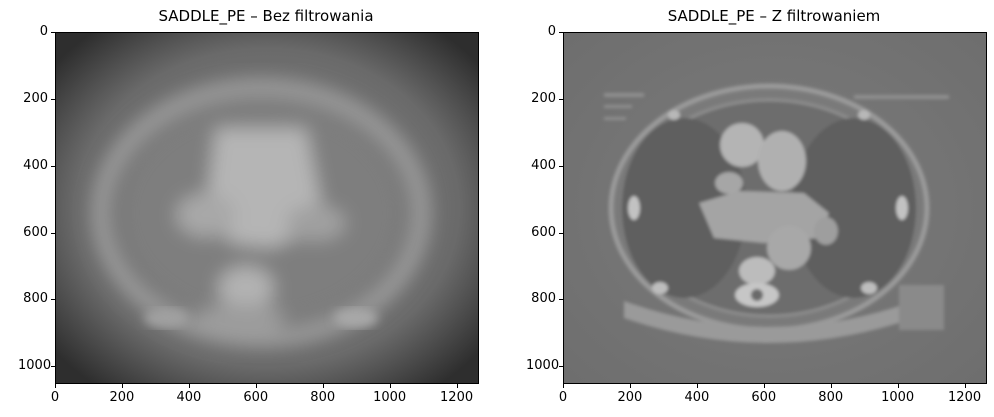  I want to click on left-ytick-label: 600, so click(35, 232).